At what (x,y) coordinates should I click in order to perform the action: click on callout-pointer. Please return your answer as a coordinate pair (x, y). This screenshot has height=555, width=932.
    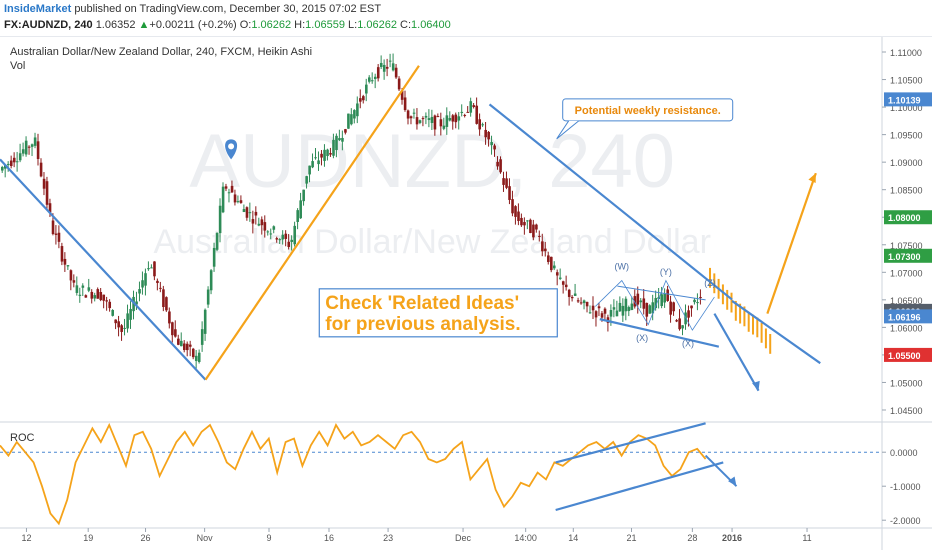
    Looking at the image, I should click on (568, 130).